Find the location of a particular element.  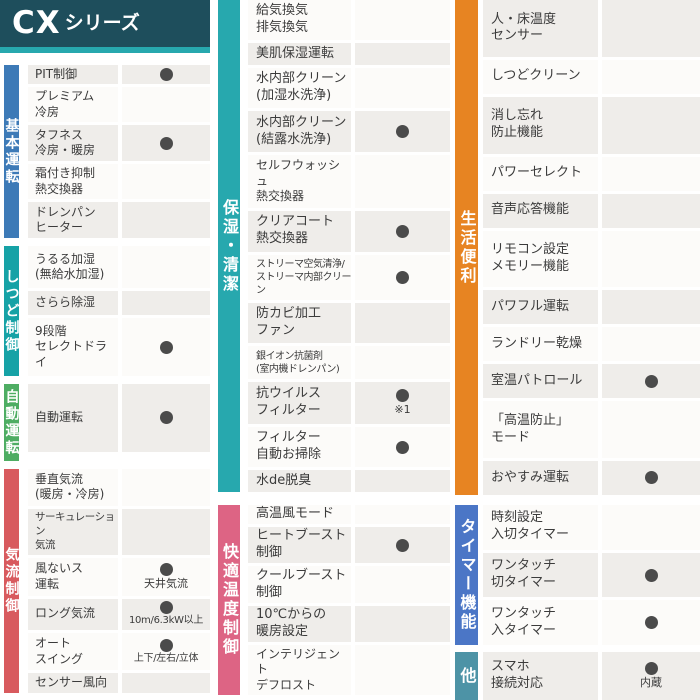

feature-name-cell: パワフル運転 is located at coordinates (540, 307).